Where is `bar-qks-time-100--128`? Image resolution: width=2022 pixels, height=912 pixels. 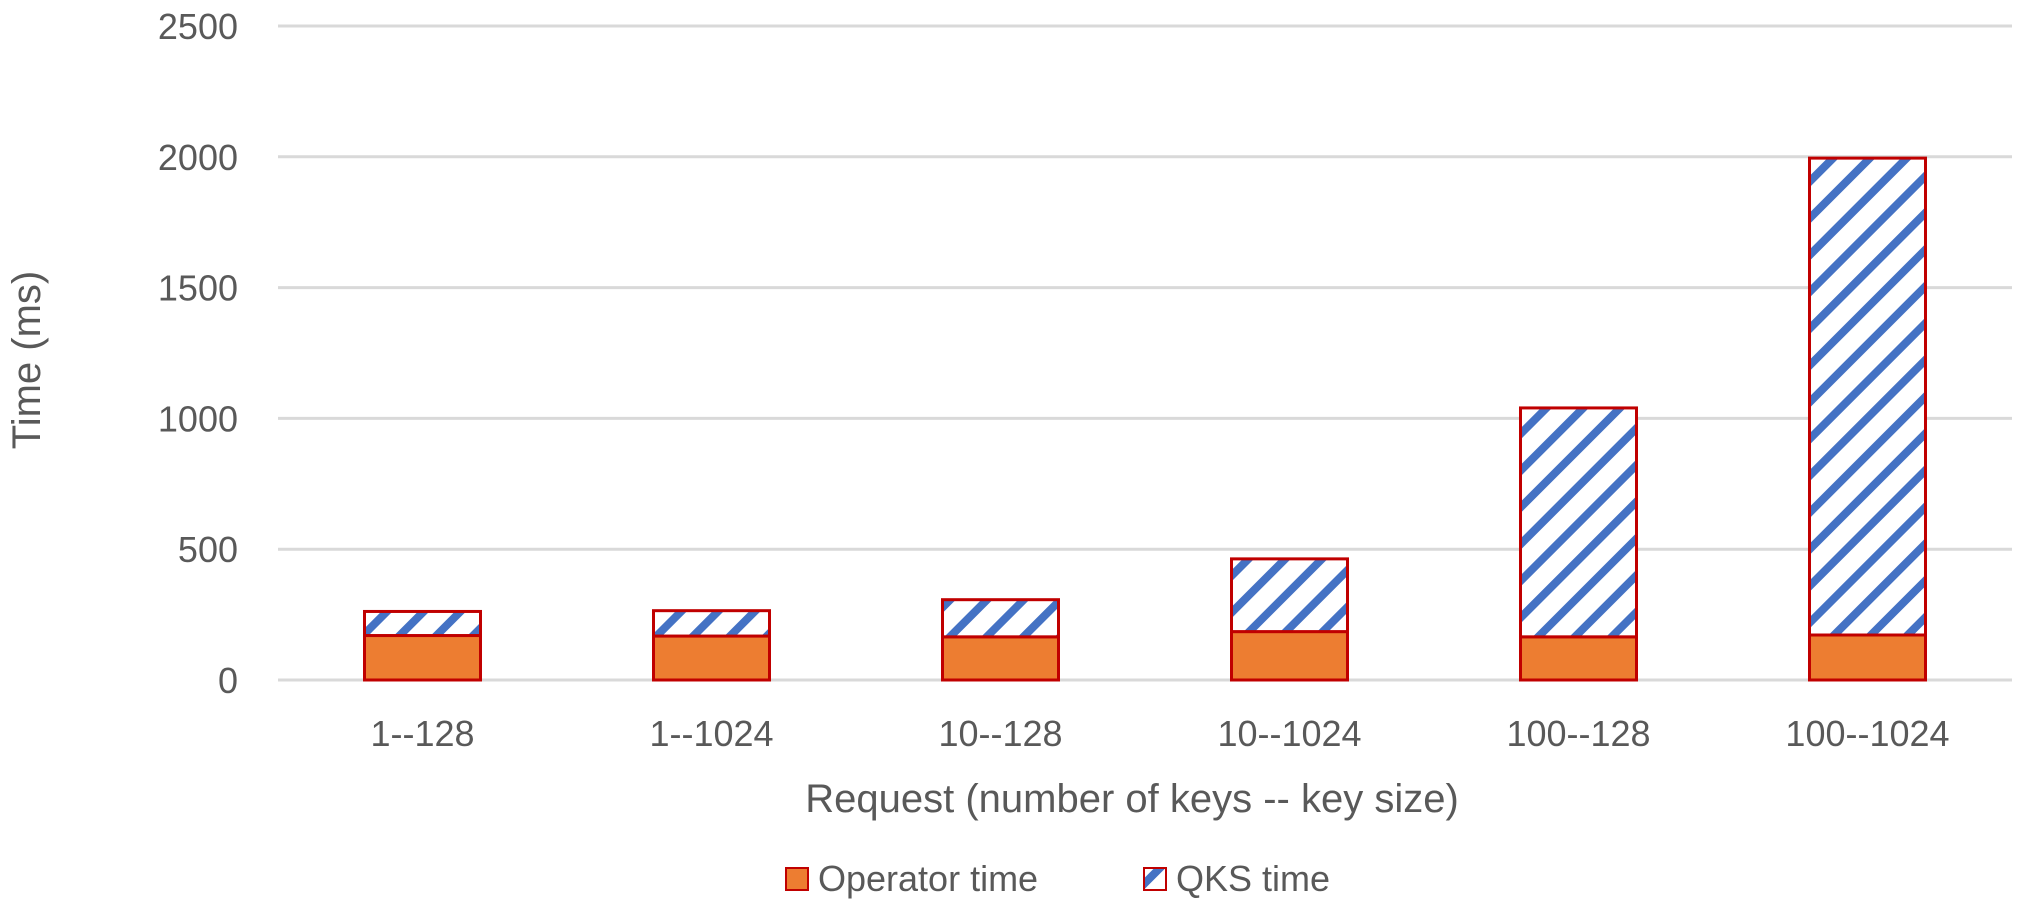
bar-qks-time-100--128 is located at coordinates (1578, 522).